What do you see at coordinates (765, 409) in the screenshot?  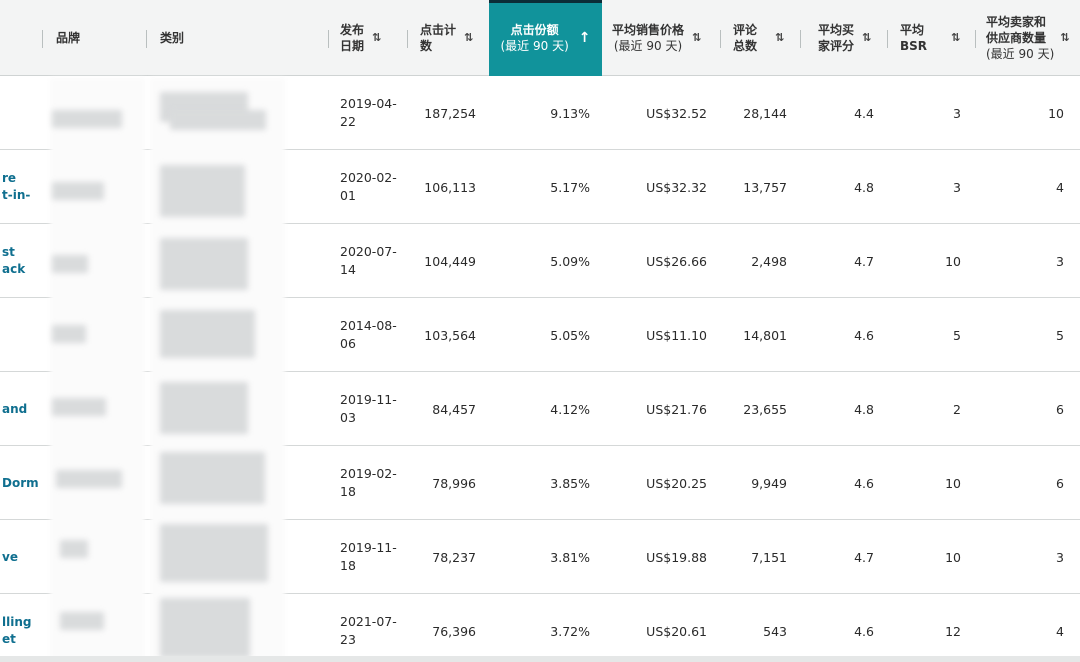 I see `reviews-cell: 23,655` at bounding box center [765, 409].